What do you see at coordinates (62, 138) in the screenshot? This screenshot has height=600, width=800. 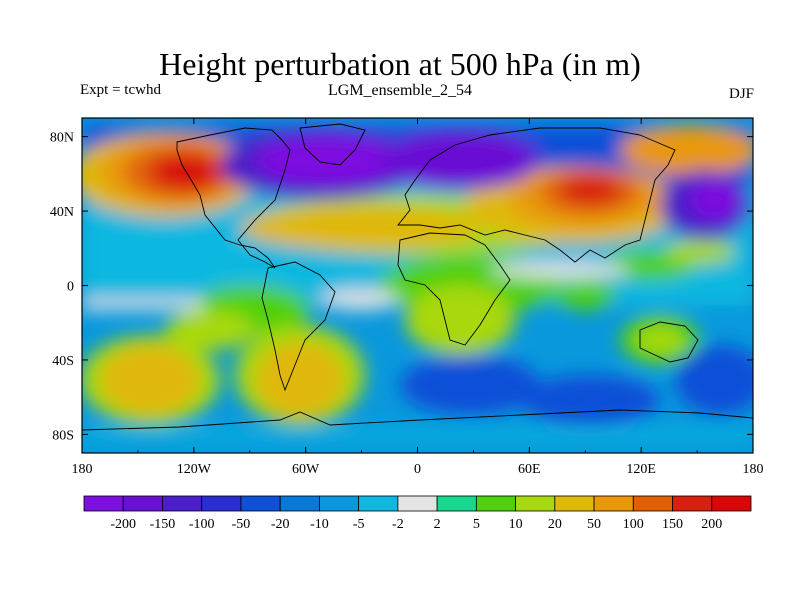 I see `lat-label: 80N` at bounding box center [62, 138].